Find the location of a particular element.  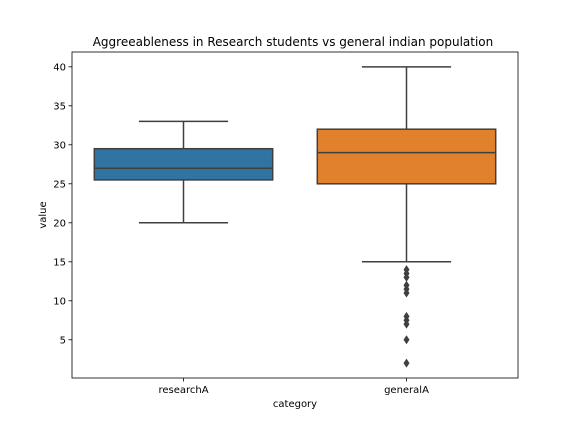

y-tick-label: 5 is located at coordinates (63, 340).